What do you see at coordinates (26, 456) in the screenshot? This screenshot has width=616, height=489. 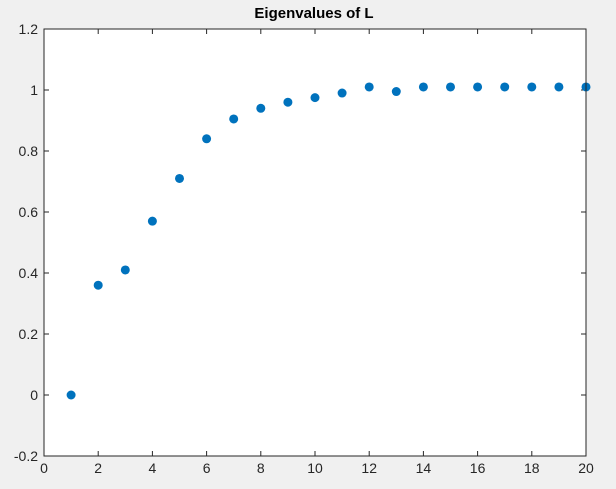 I see `y-tick-label: -0.2` at bounding box center [26, 456].